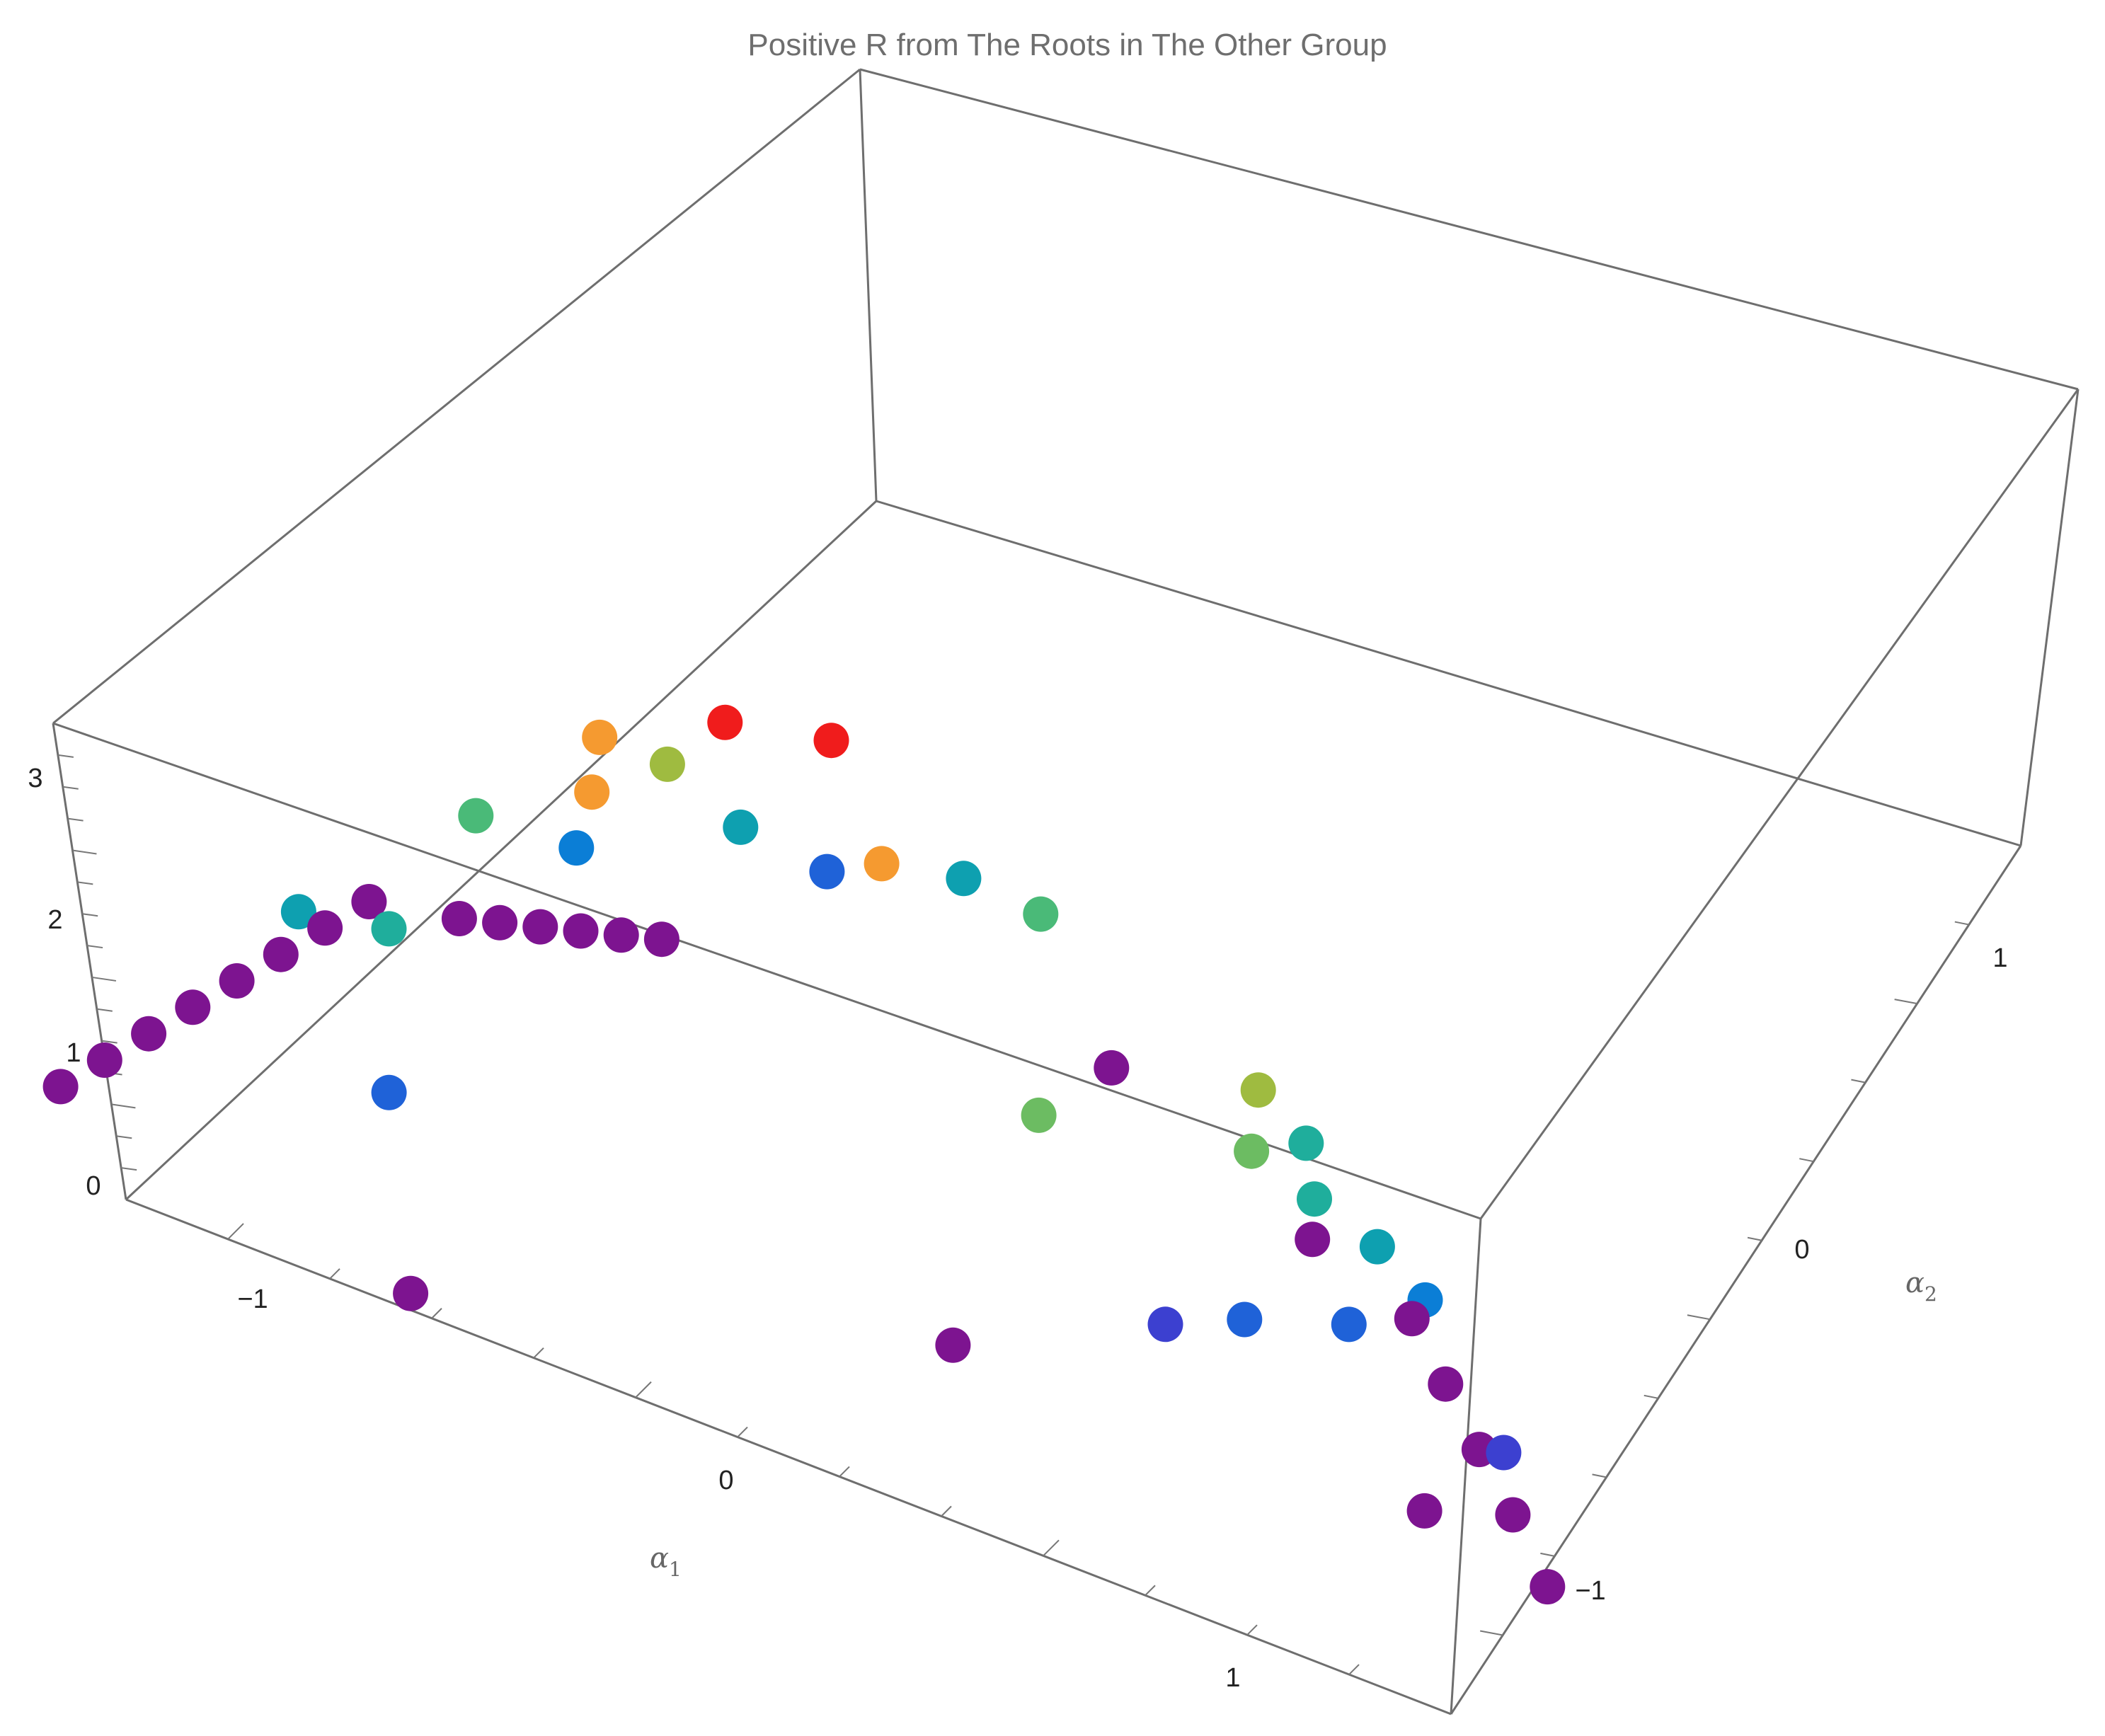 The image size is (2105, 1736). Describe the element at coordinates (1791, 1274) in the screenshot. I see `y-axis-ticks: −1 0 1` at that location.